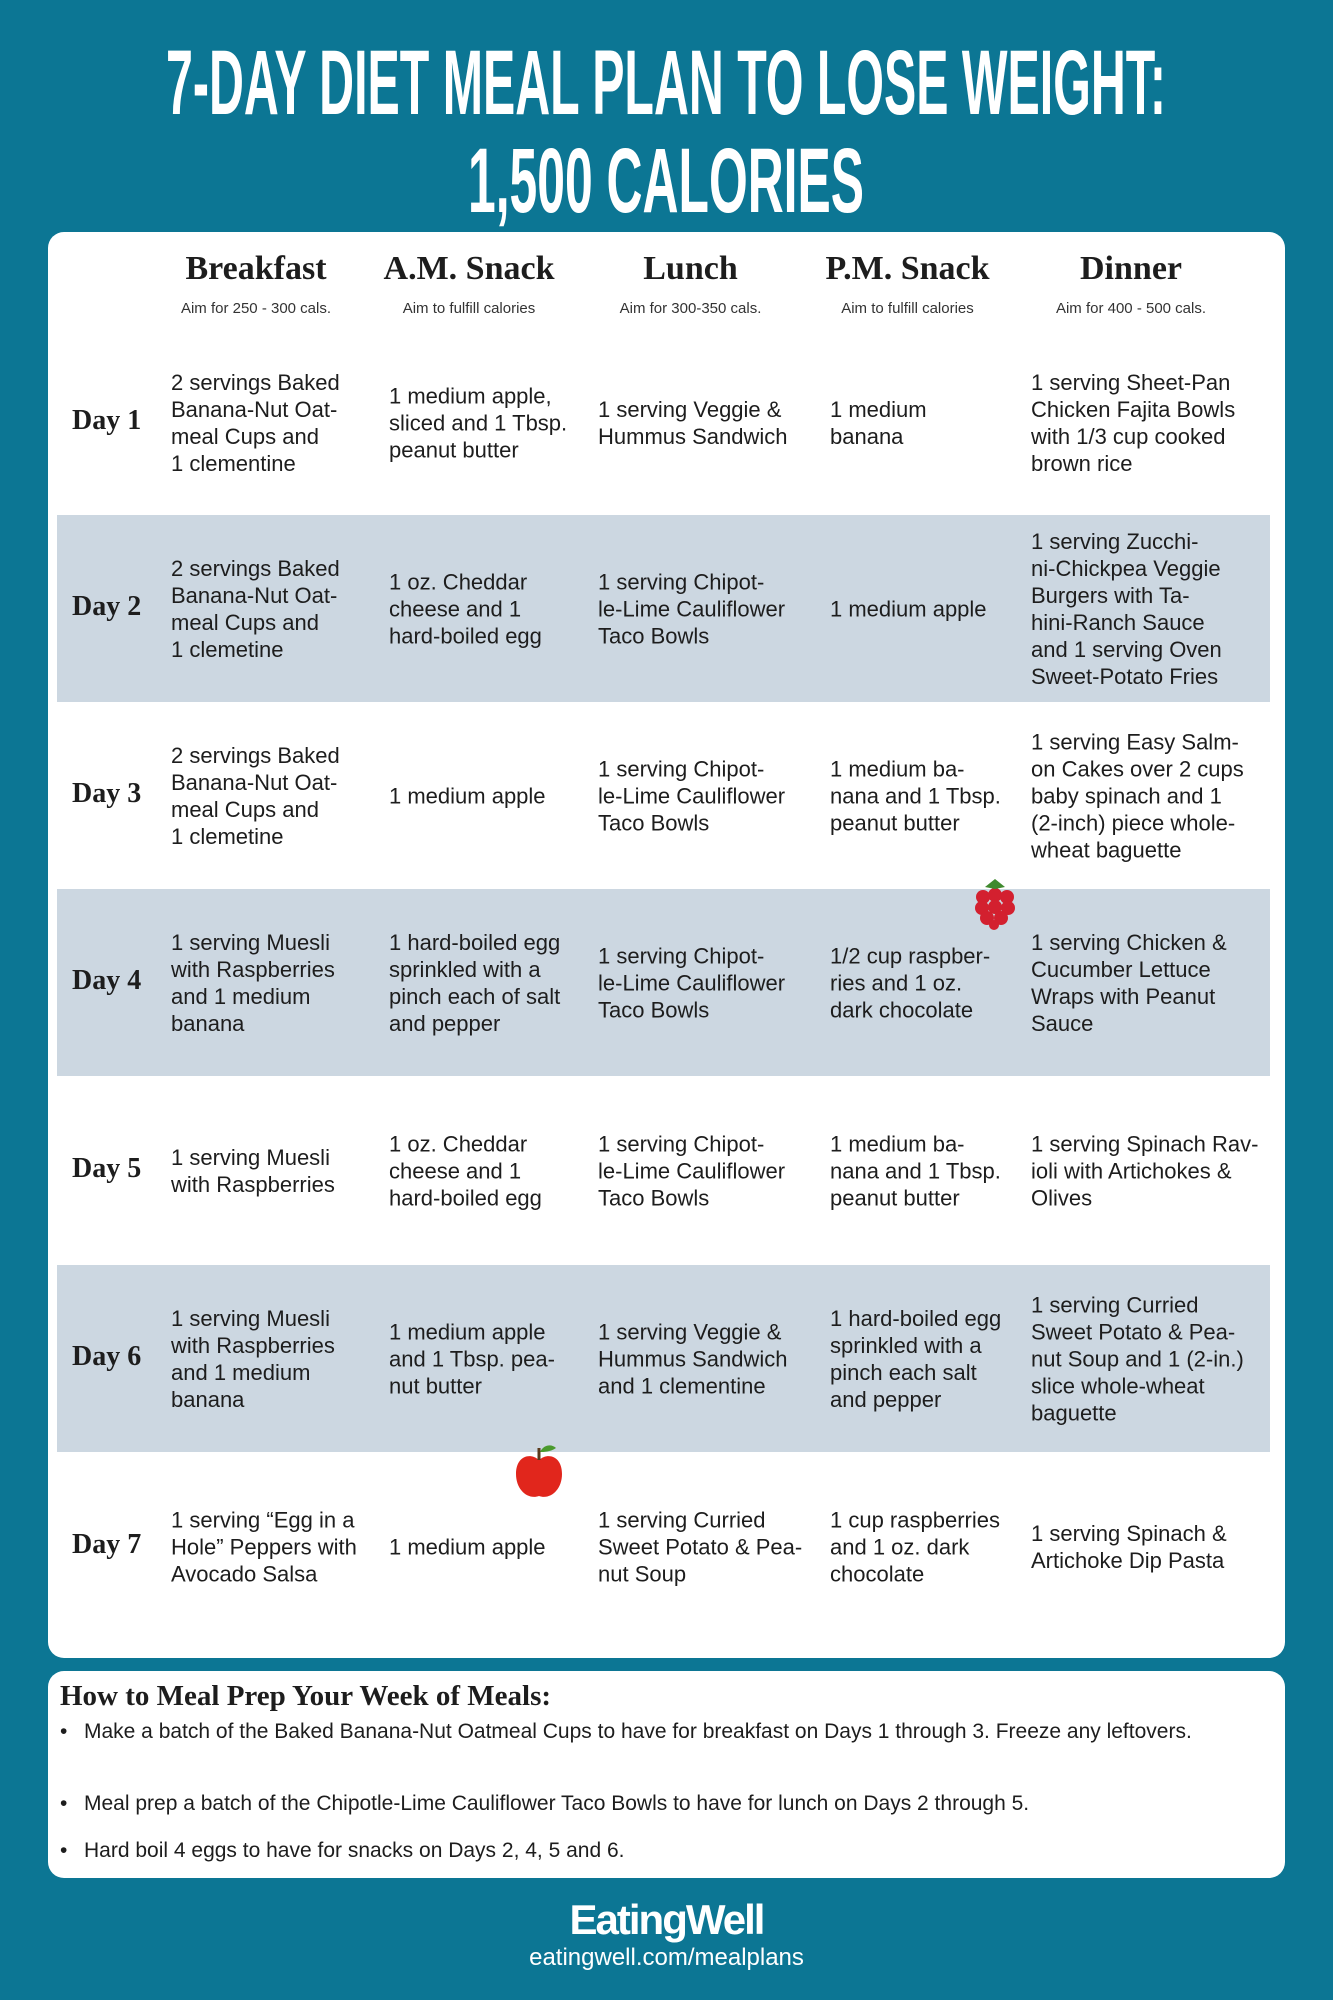 The height and width of the screenshot is (2000, 1333). Describe the element at coordinates (107, 1168) in the screenshot. I see `day-label: Day 5` at that location.